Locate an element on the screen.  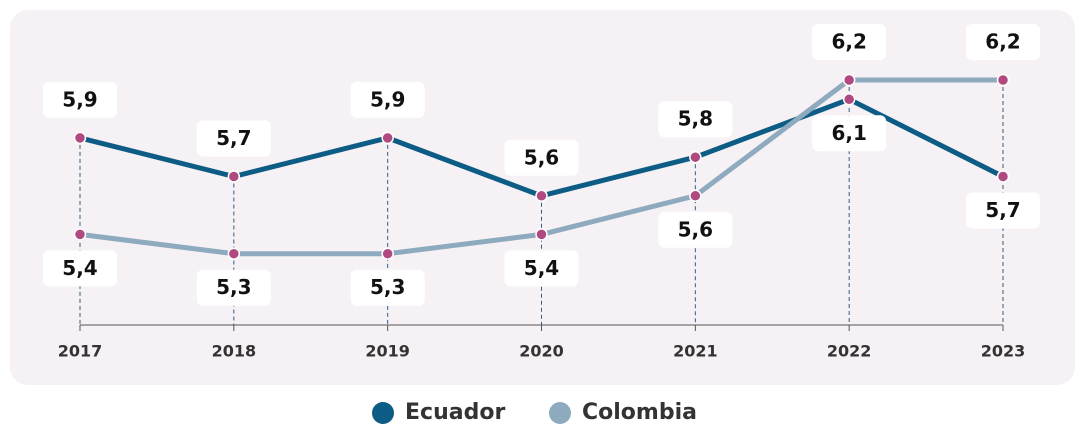
x-tick-label: 2023 is located at coordinates (1003, 351).